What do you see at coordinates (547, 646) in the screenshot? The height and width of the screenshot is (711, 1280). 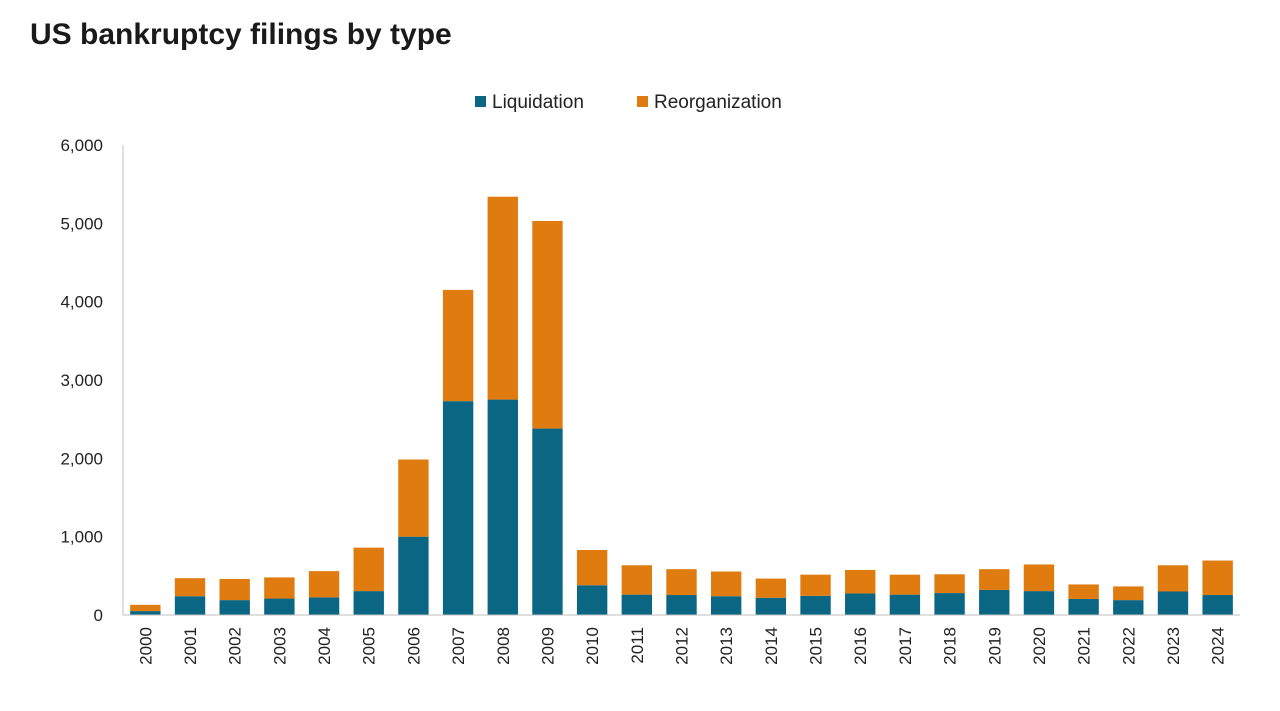 I see `x-tick-label: 2009` at bounding box center [547, 646].